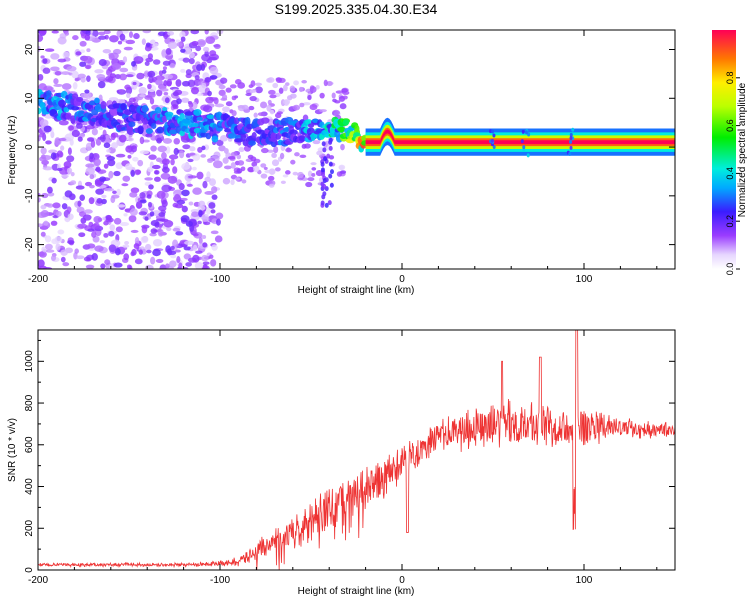  I want to click on x-tick-label: -100, so click(220, 279).